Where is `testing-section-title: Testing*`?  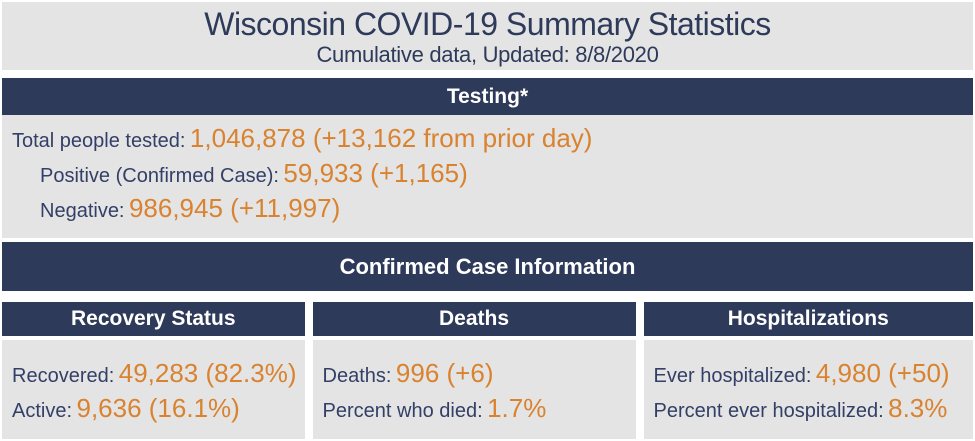
testing-section-title: Testing* is located at coordinates (487, 96).